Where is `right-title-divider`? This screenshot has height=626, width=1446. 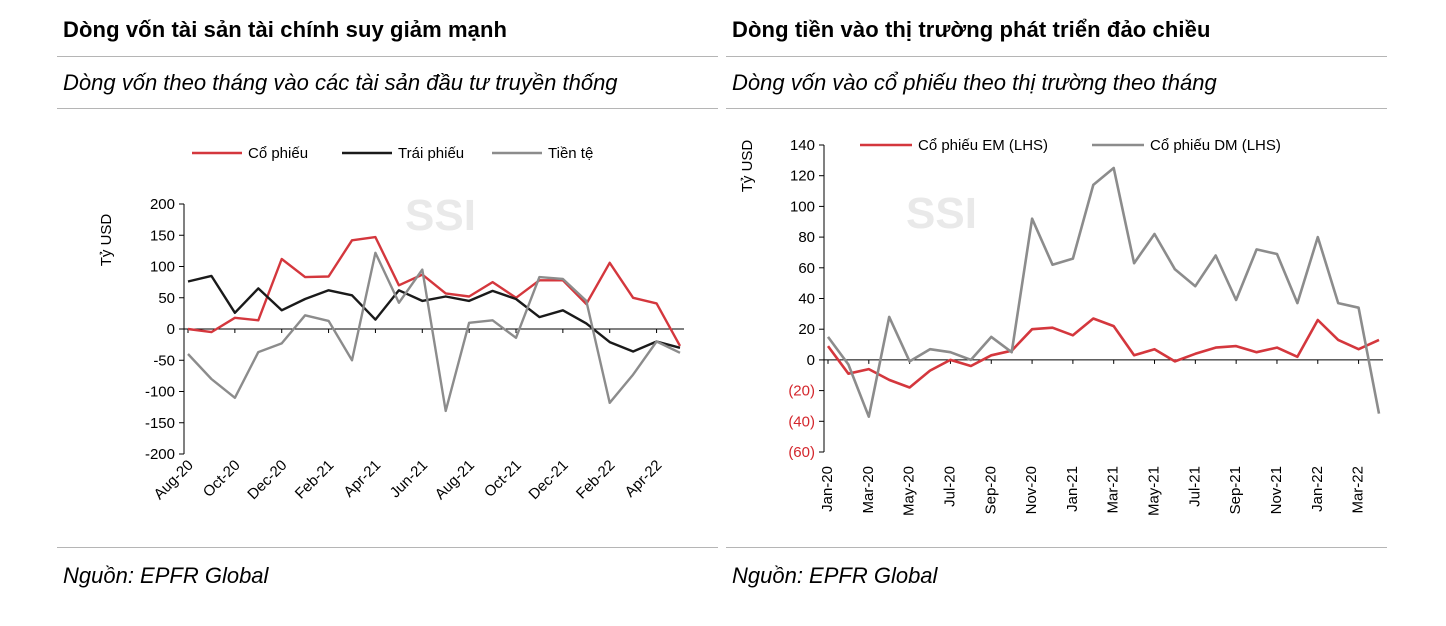 right-title-divider is located at coordinates (1056, 56).